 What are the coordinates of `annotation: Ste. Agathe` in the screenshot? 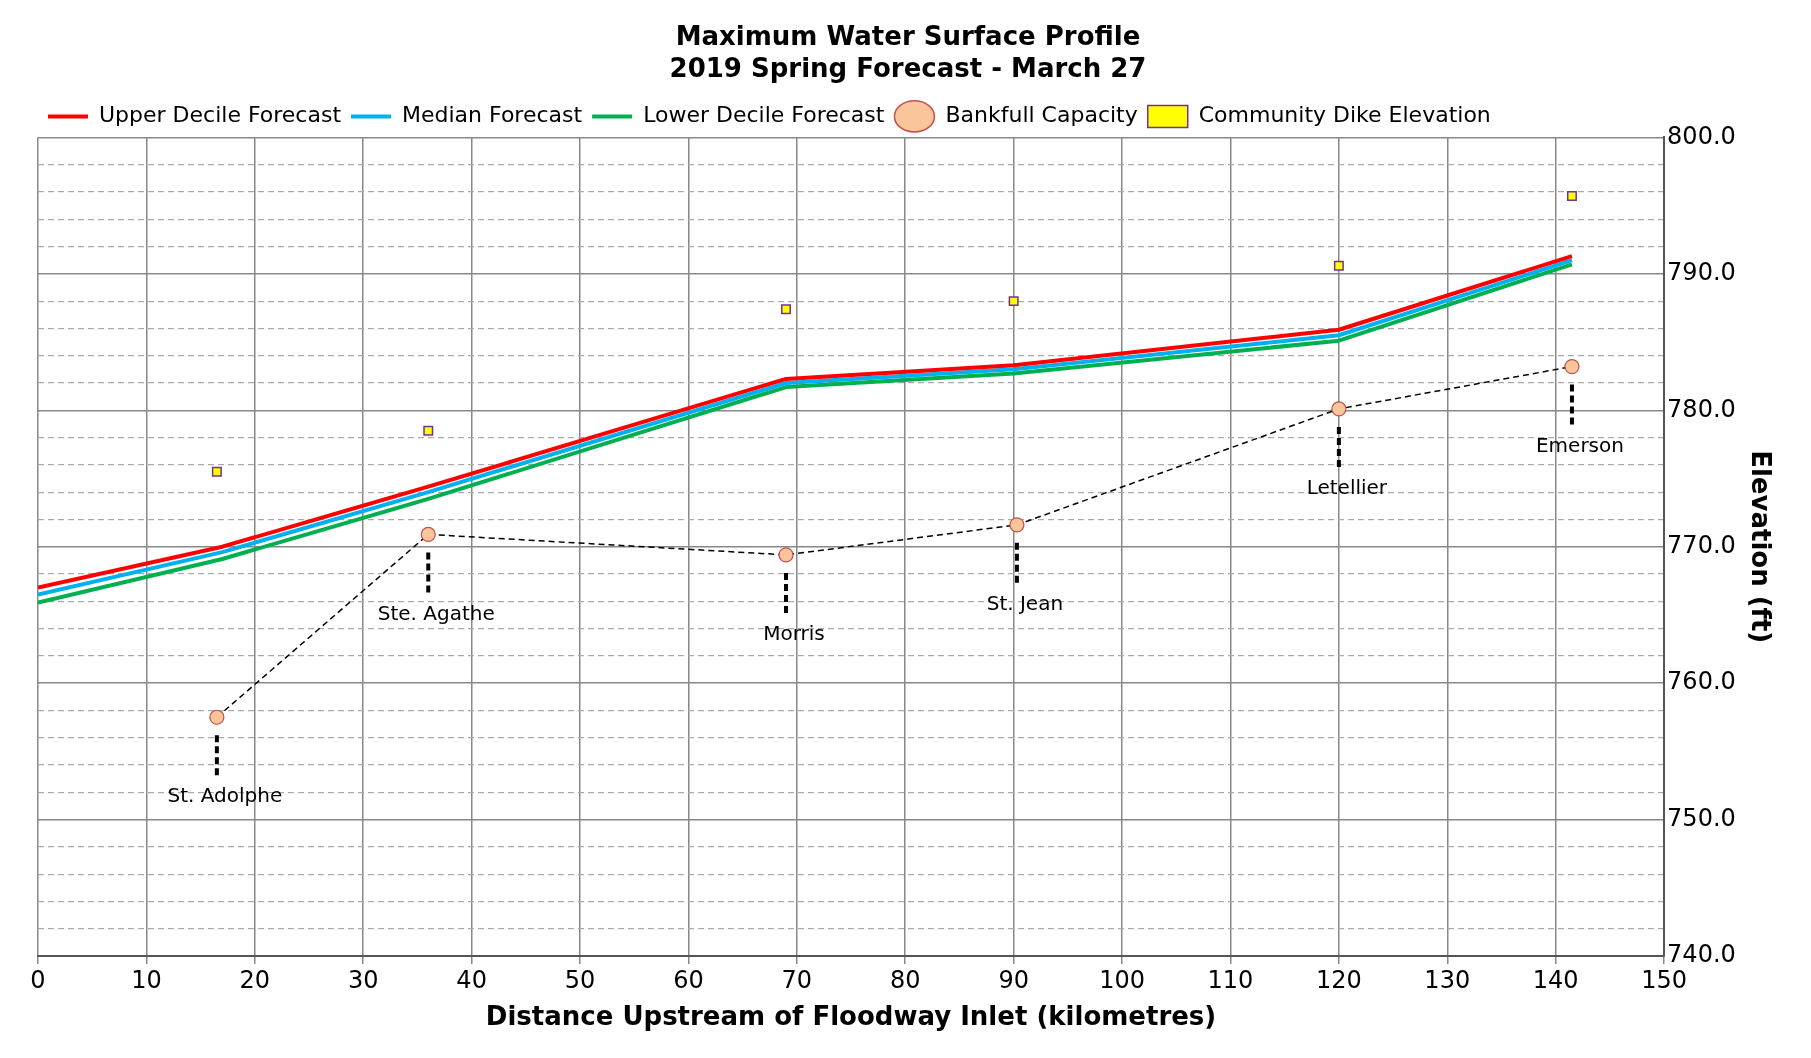 It's located at (436, 612).